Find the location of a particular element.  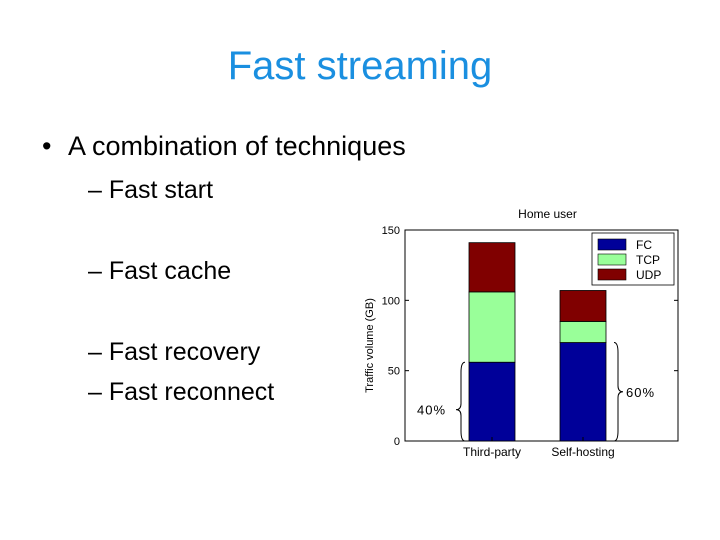

y-tick-label: 150 is located at coordinates (391, 231).